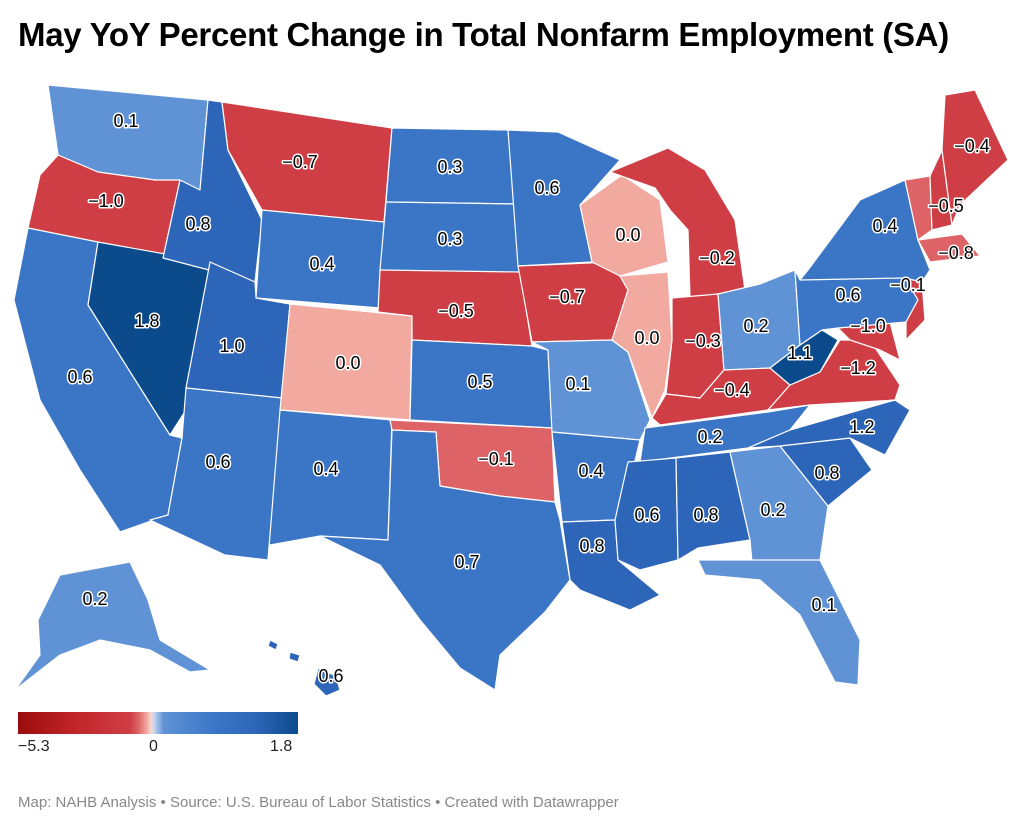 The width and height of the screenshot is (1024, 831). Describe the element at coordinates (717, 258) in the screenshot. I see `label-MI: −0.2` at that location.